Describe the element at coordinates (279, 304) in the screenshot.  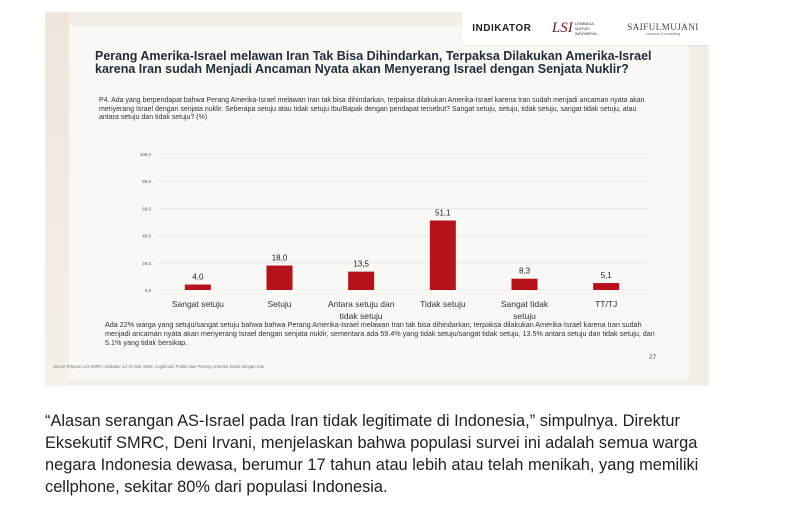
I see `x-tick-label: Setuju` at that location.